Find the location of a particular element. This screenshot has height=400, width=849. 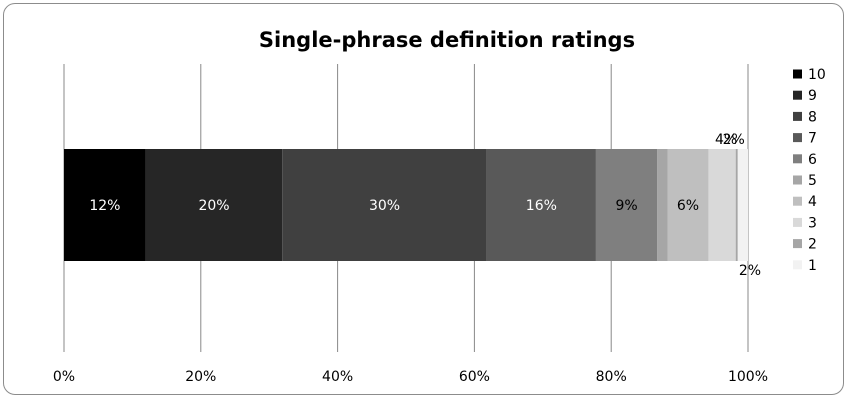

x-tick-label: 40% is located at coordinates (337, 377).